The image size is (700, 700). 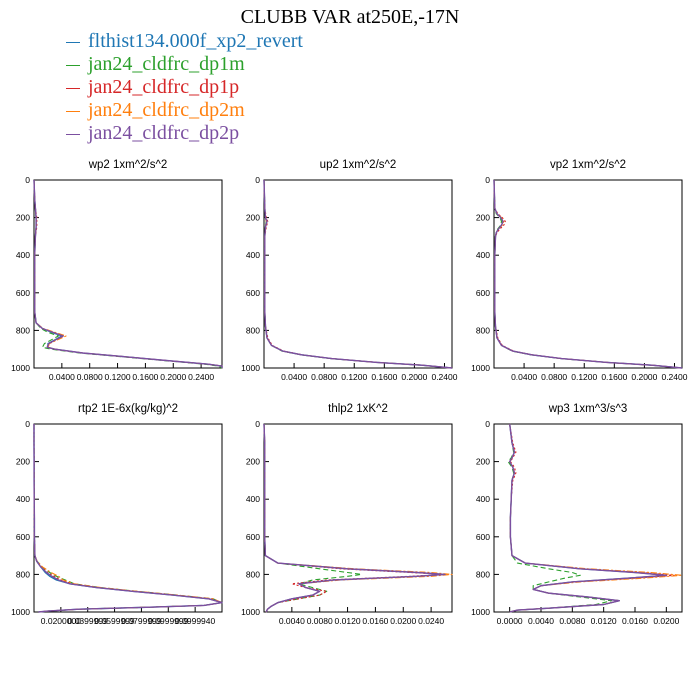 What do you see at coordinates (358, 409) in the screenshot?
I see `panel-title: thlp2 1xK^2` at bounding box center [358, 409].